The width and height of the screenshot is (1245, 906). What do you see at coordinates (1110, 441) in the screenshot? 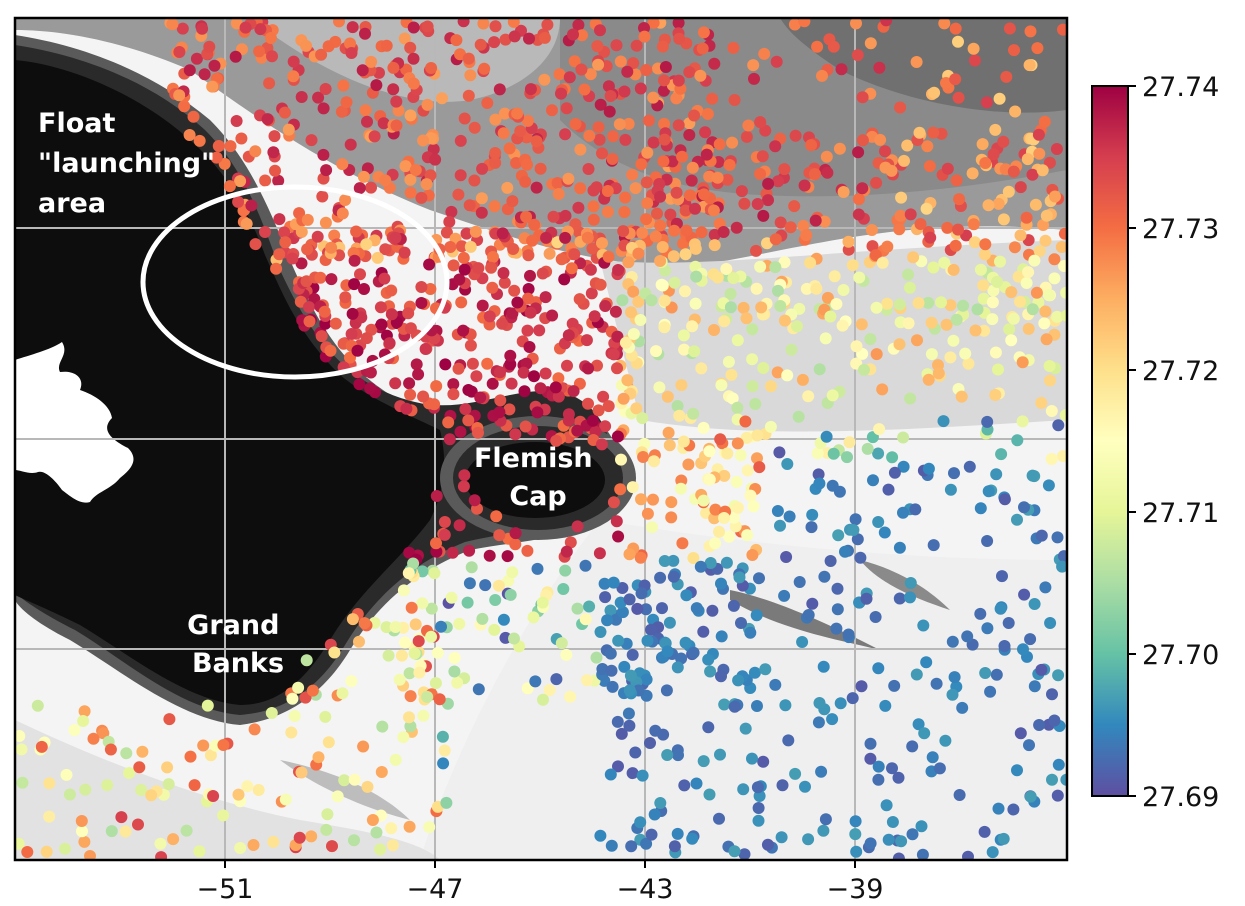
I see `colorbar-gradient` at bounding box center [1110, 441].